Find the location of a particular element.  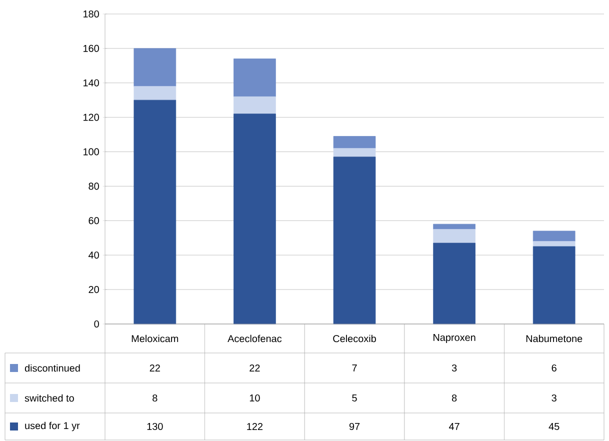

y-tick-label: 120 is located at coordinates (91, 117).